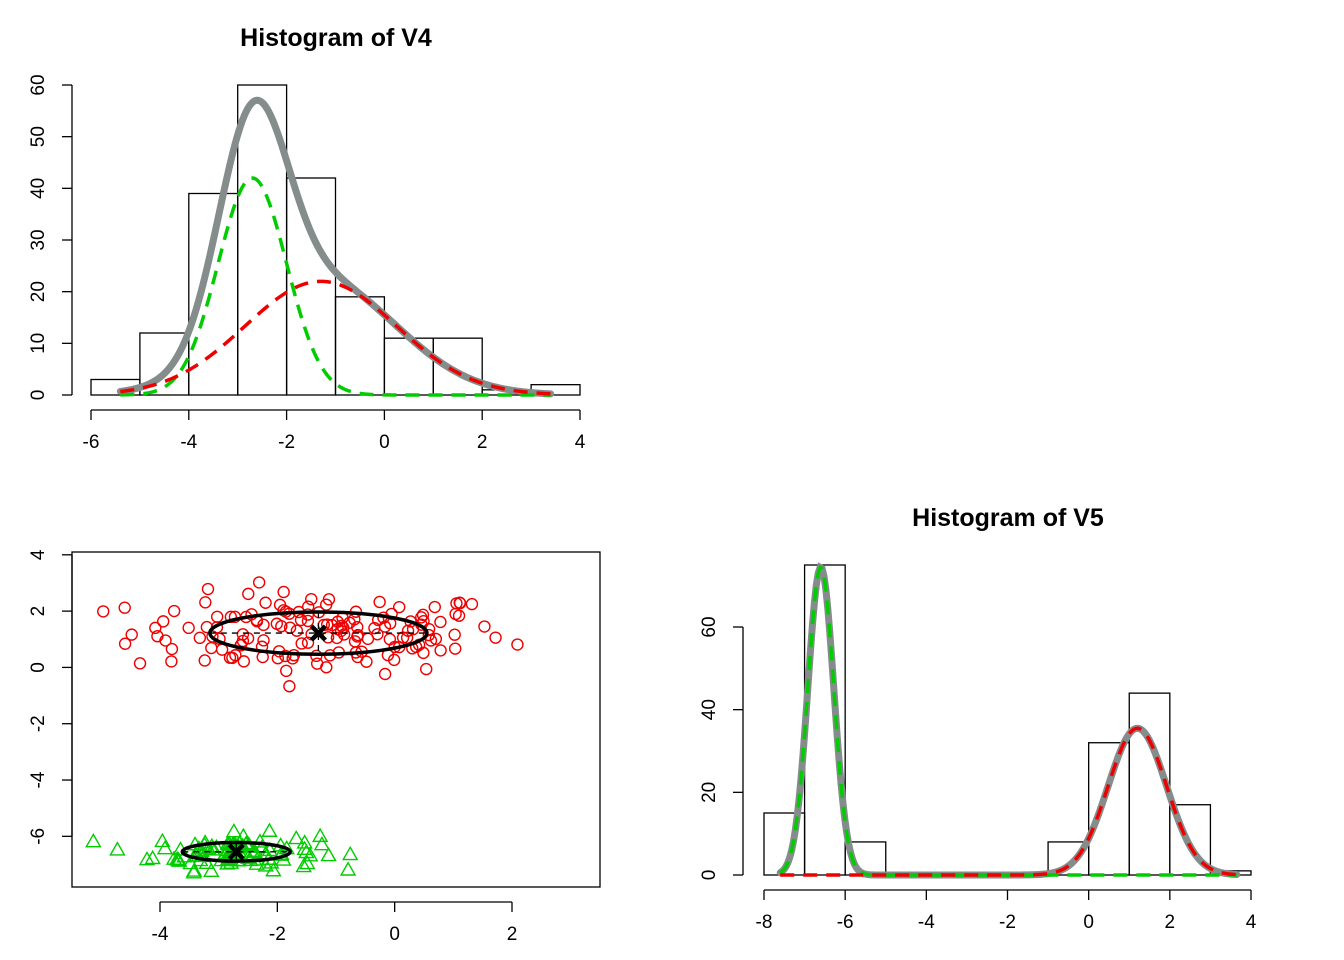 The image size is (1344, 960). What do you see at coordinates (580, 442) in the screenshot?
I see `histogram-v4-x-tick-label: 4` at bounding box center [580, 442].